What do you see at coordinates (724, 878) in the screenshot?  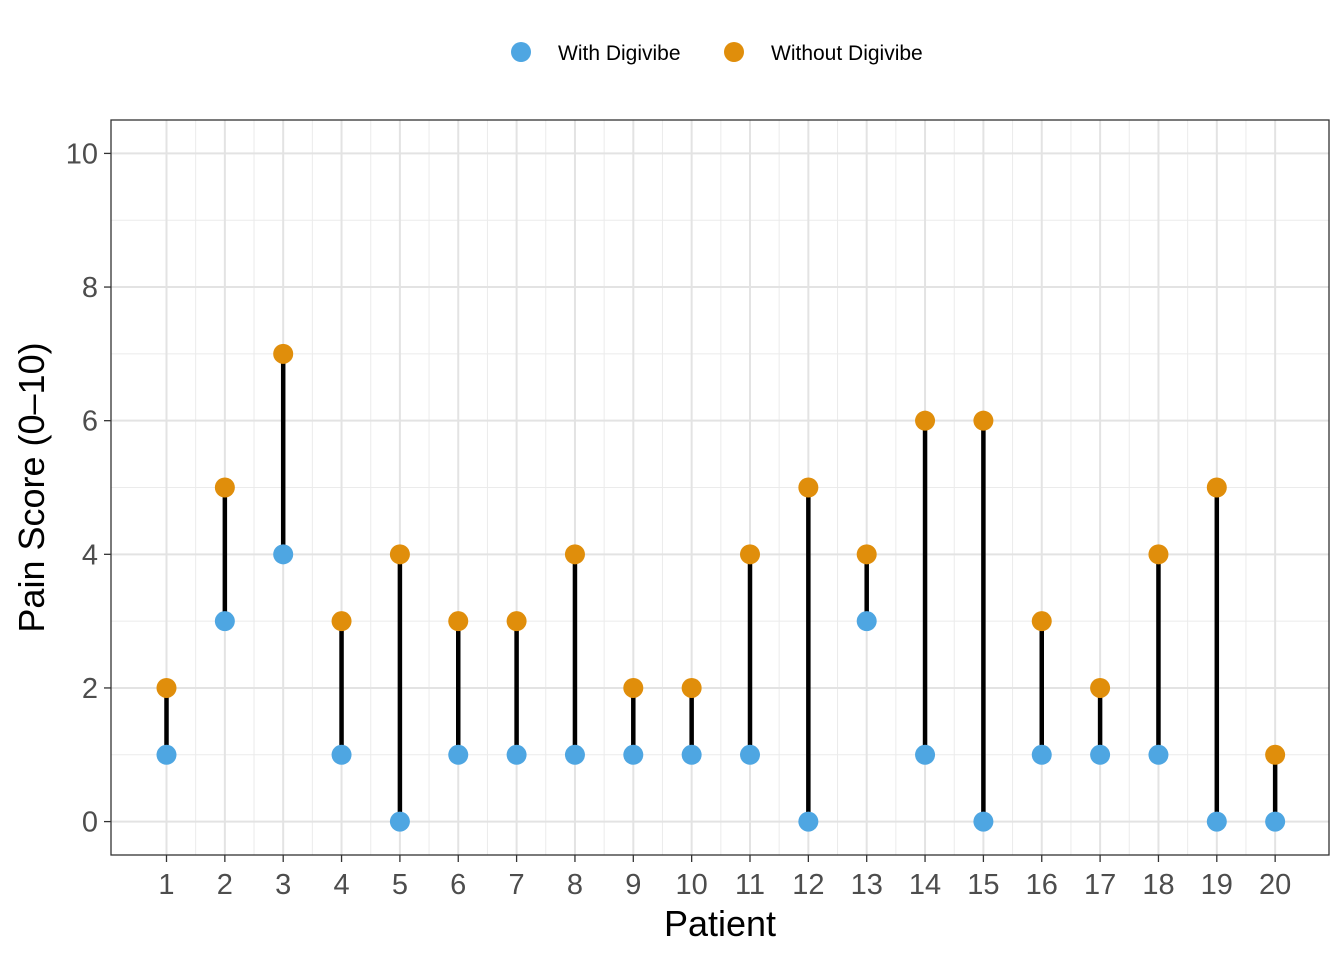 I see `x-axis: 1 2 3 4 5 6 7 8 9 10 11 12 13 14 15 16 17 18 19 20` at bounding box center [724, 878].